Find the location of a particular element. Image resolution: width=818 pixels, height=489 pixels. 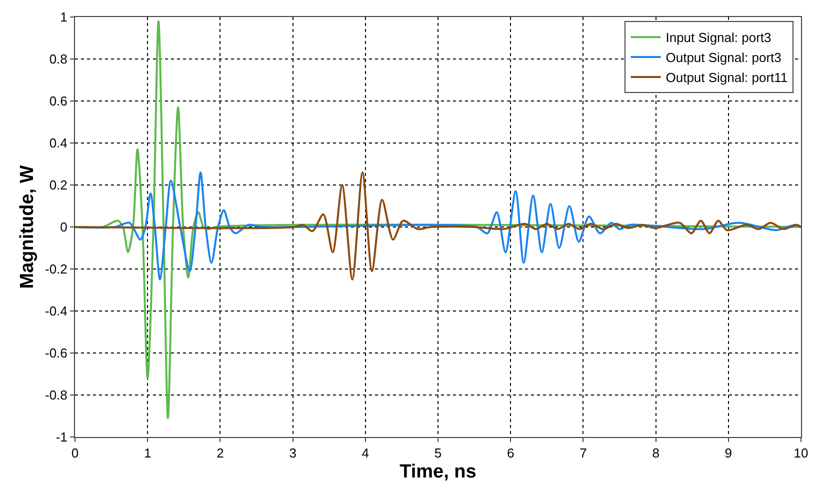

legend-label: Output Signal: port3 is located at coordinates (724, 58).